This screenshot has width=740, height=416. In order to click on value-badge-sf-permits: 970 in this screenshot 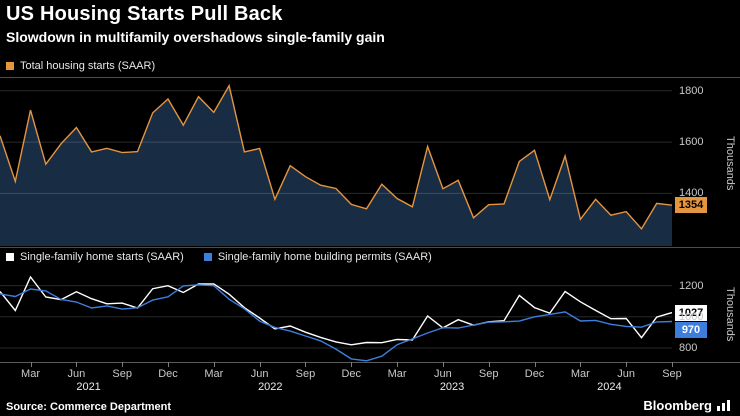, I will do `click(691, 329)`.